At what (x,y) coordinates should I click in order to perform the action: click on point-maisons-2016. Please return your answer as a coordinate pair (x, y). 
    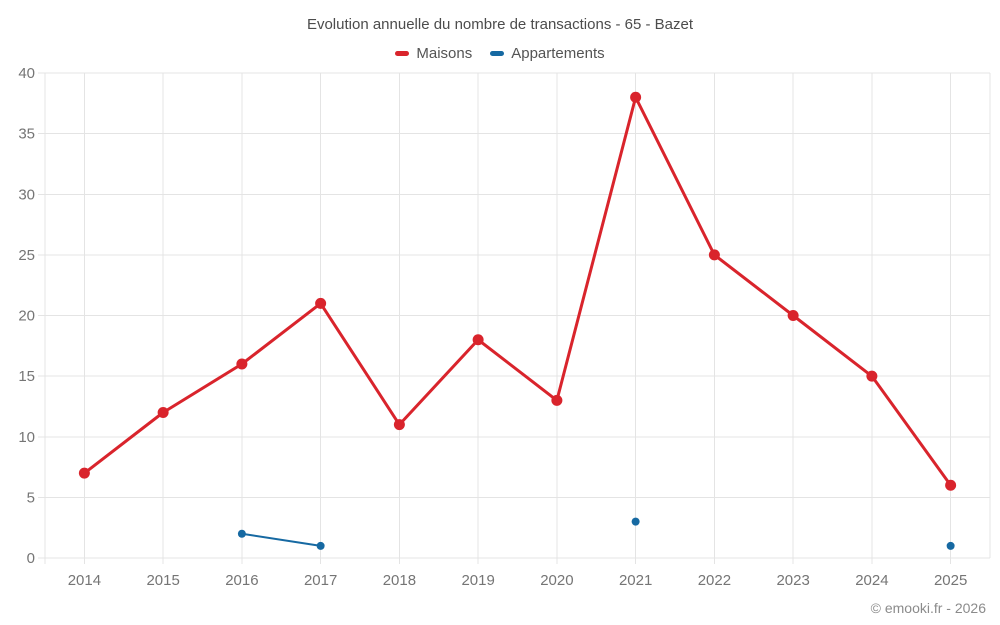
    Looking at the image, I should click on (242, 364).